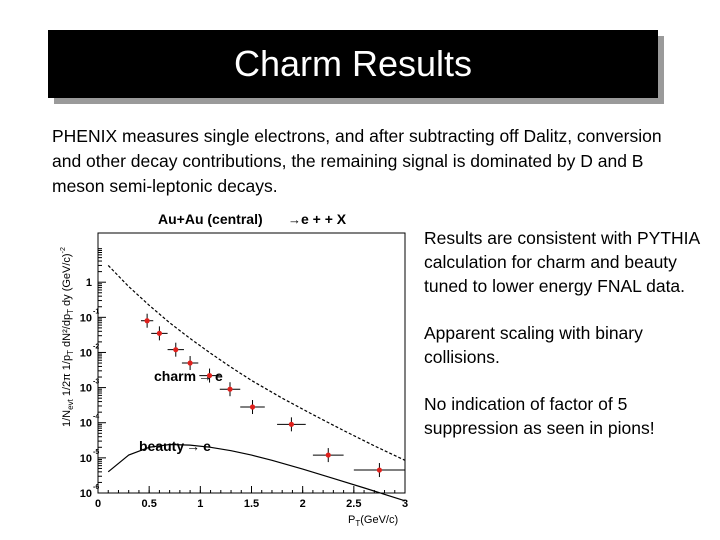  I want to click on slide-title: Charm Results, so click(353, 63).